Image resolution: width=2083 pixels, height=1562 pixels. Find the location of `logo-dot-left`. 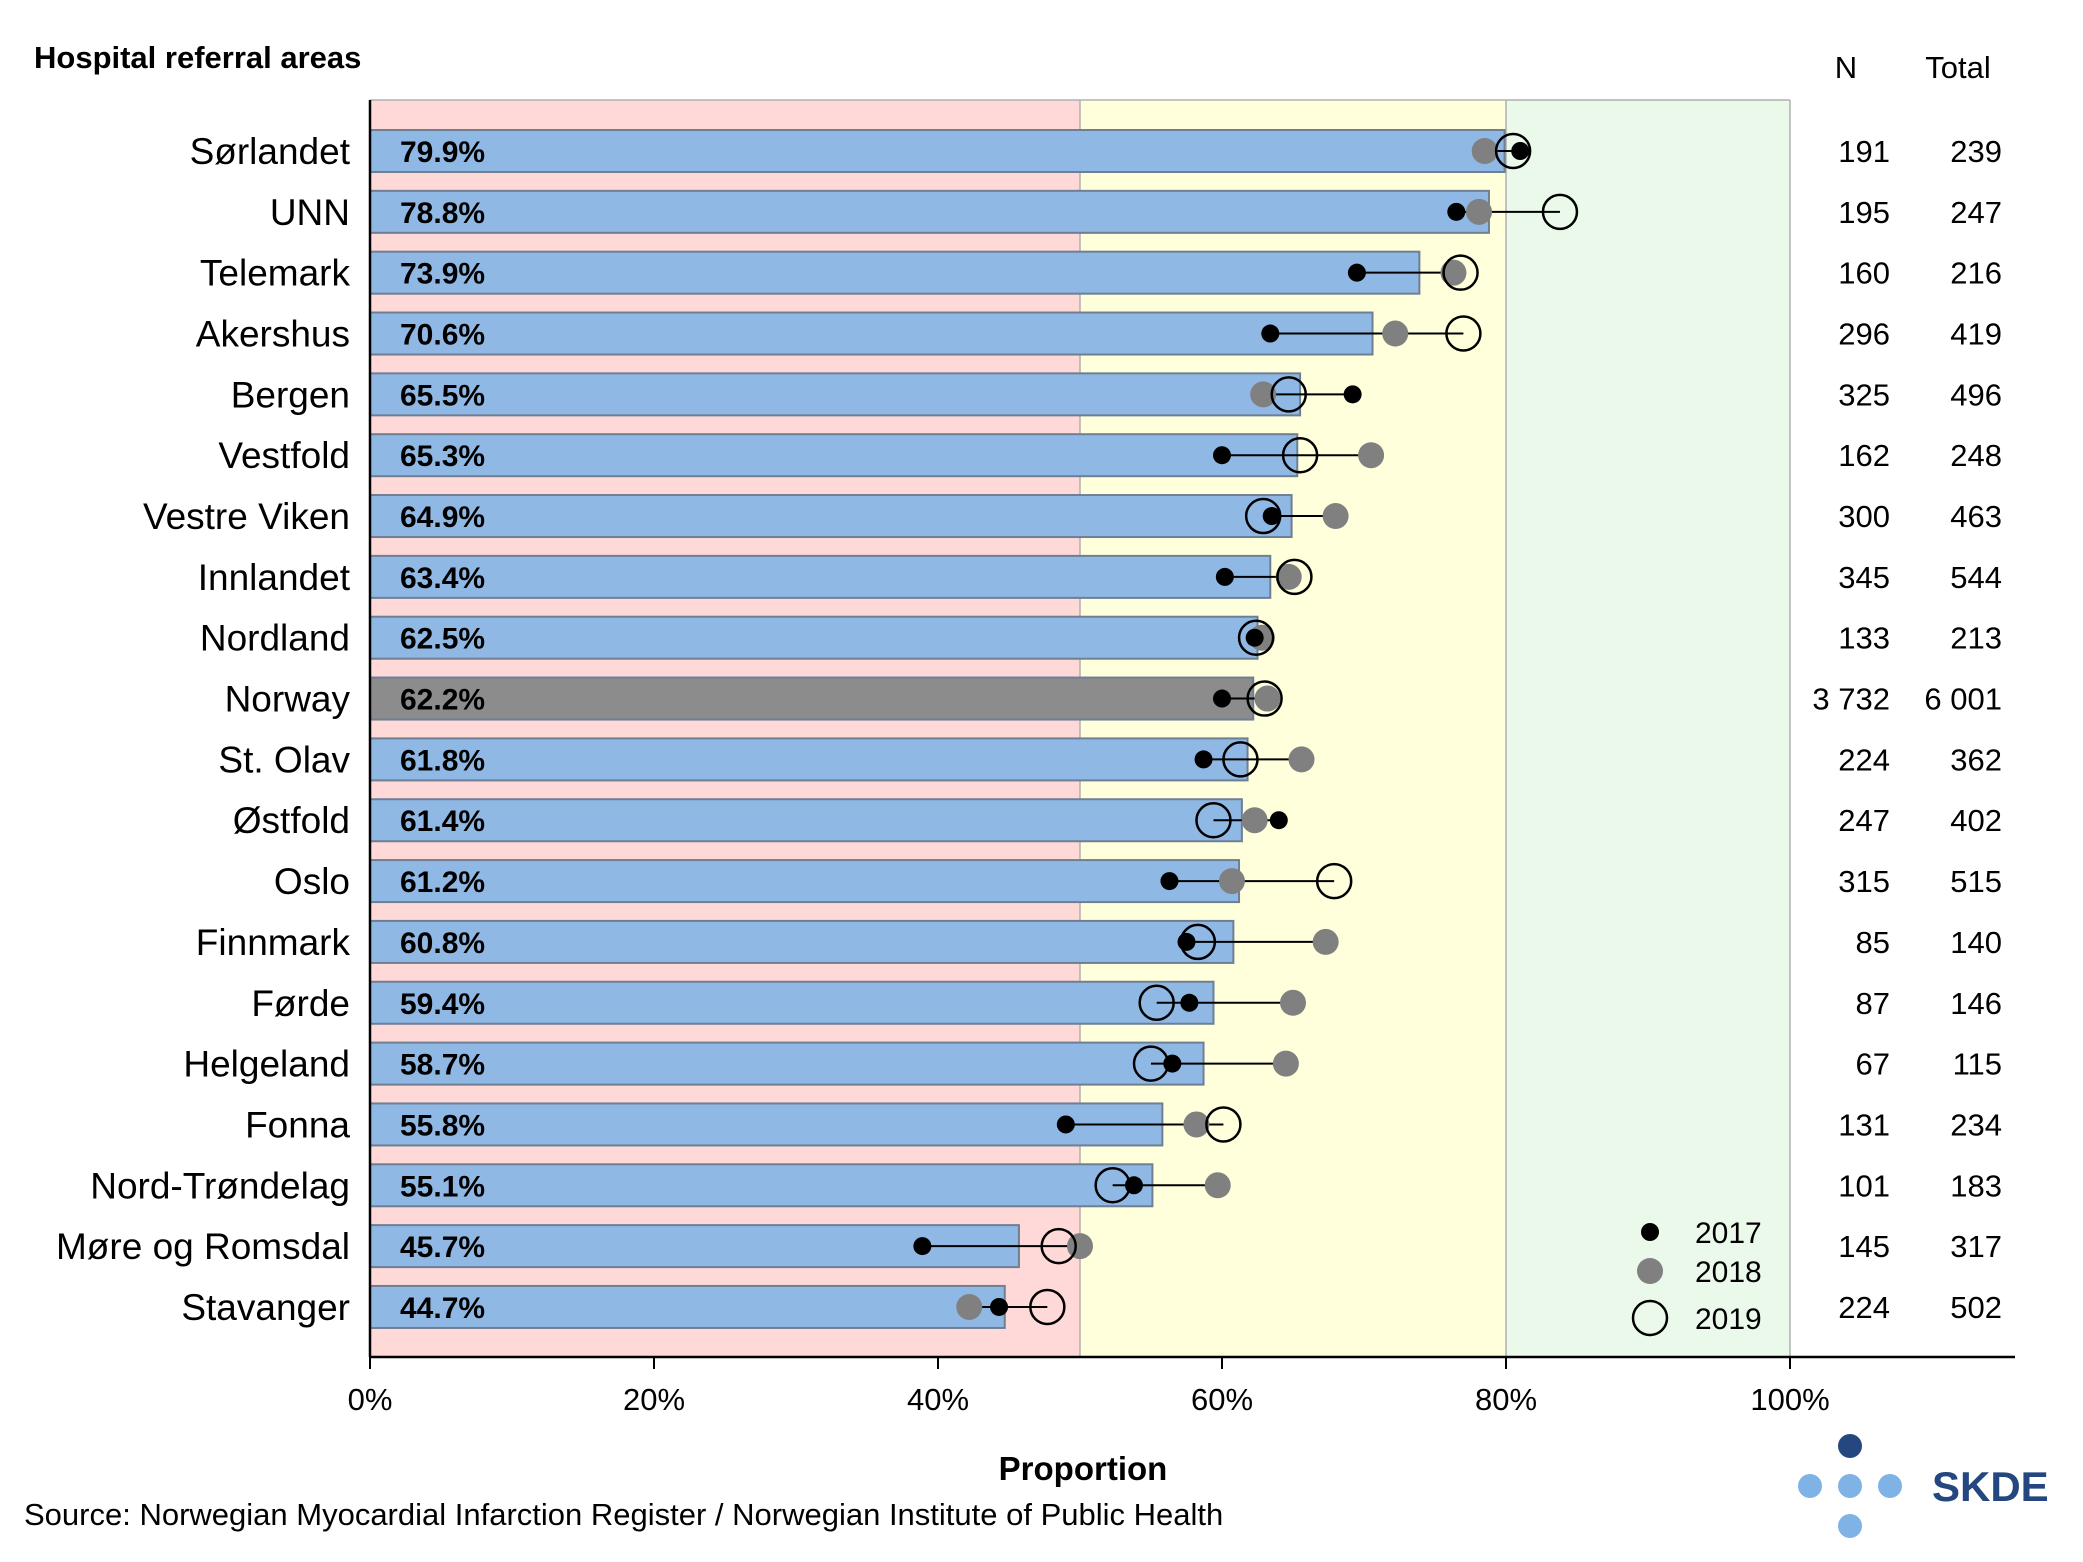

logo-dot-left is located at coordinates (1810, 1486).